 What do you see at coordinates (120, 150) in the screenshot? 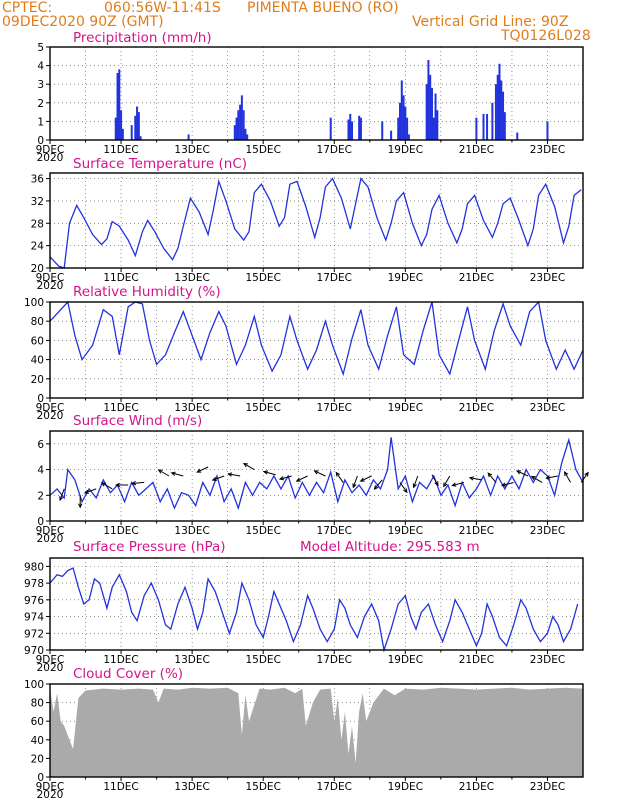
I see `precip-xtick-label: 11DEC` at bounding box center [120, 150].